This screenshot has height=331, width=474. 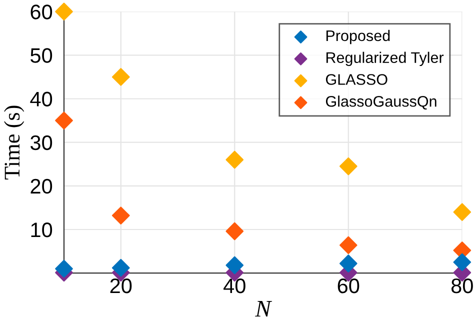 What do you see at coordinates (121, 286) in the screenshot?
I see `x-tick-label: 20` at bounding box center [121, 286].